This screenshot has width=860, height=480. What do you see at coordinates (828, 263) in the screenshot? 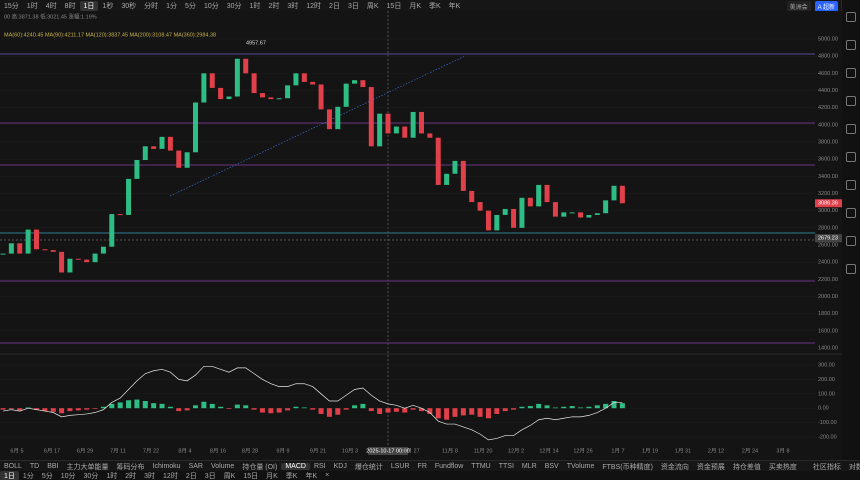
I see `y-tick-label: 2400.00` at bounding box center [828, 263].